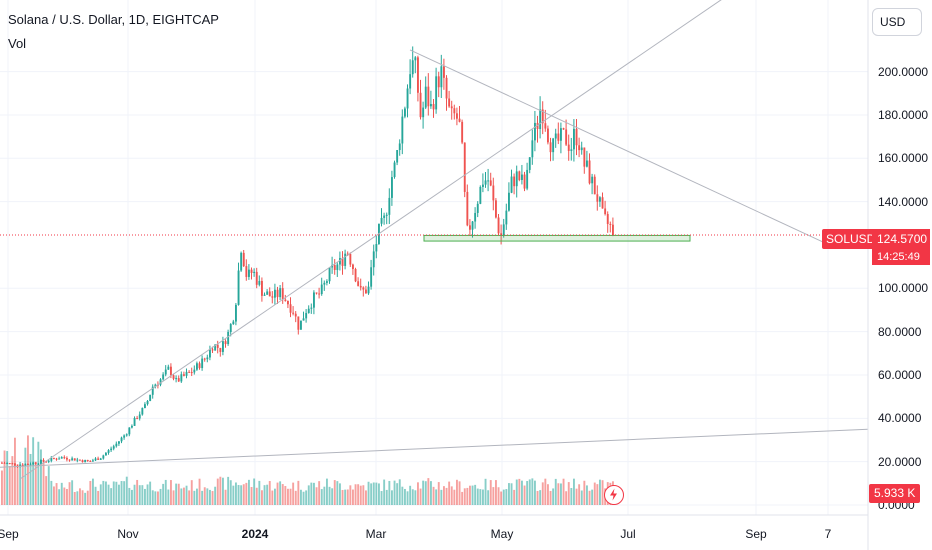  Describe the element at coordinates (557, 238) in the screenshot. I see `support-zone` at that location.